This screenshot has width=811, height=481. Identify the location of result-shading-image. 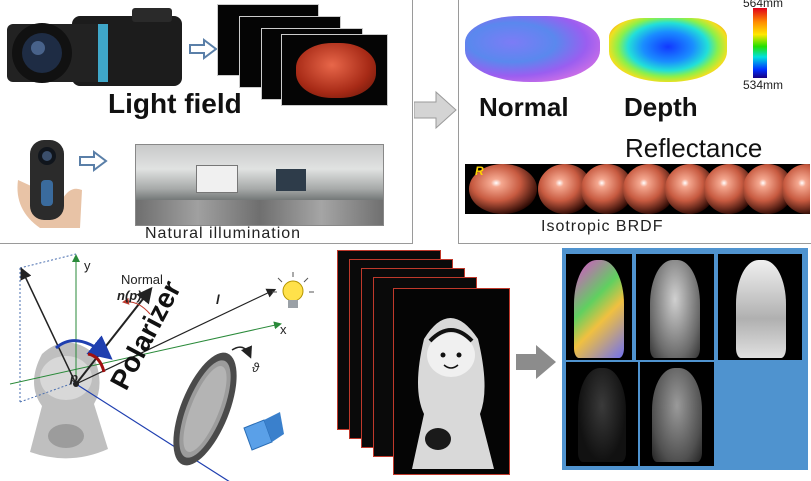
(675, 307).